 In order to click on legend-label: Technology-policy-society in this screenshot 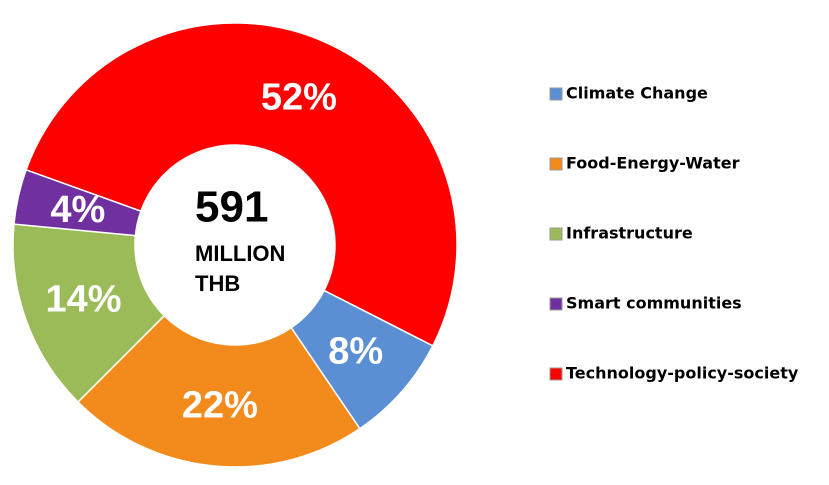, I will do `click(682, 373)`.